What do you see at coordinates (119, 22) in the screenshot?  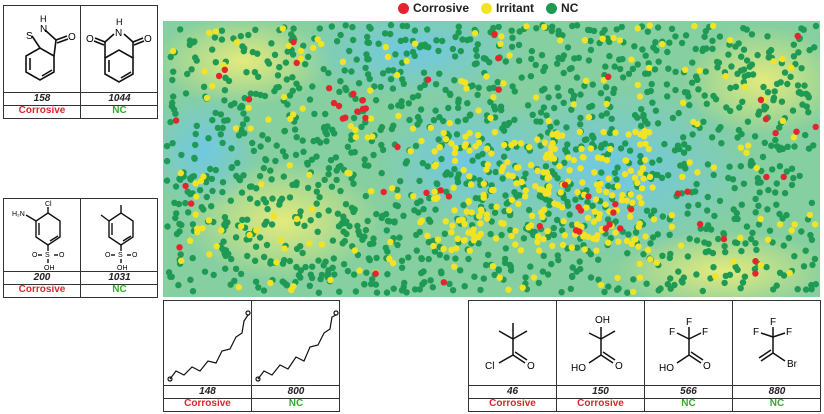 I see `atom-label: H` at bounding box center [119, 22].